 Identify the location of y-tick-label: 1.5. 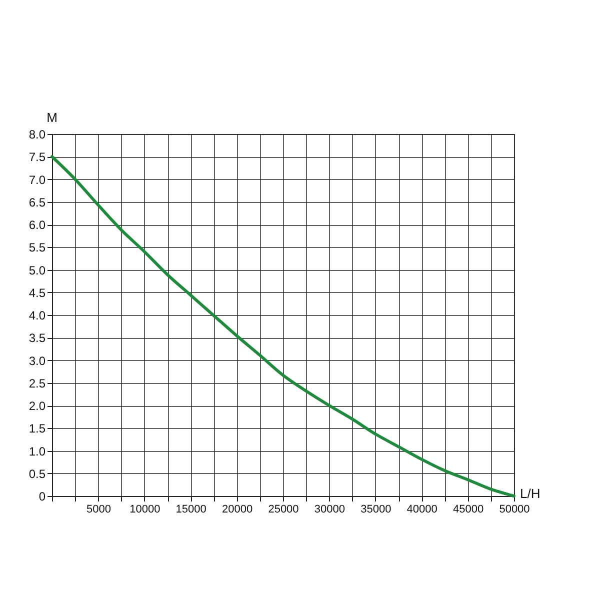
(37, 429).